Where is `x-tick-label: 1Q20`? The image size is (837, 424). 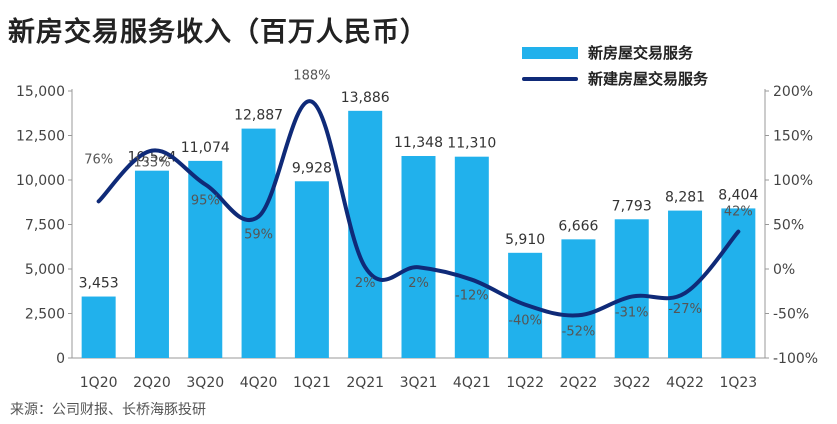 x-tick-label: 1Q20 is located at coordinates (99, 383).